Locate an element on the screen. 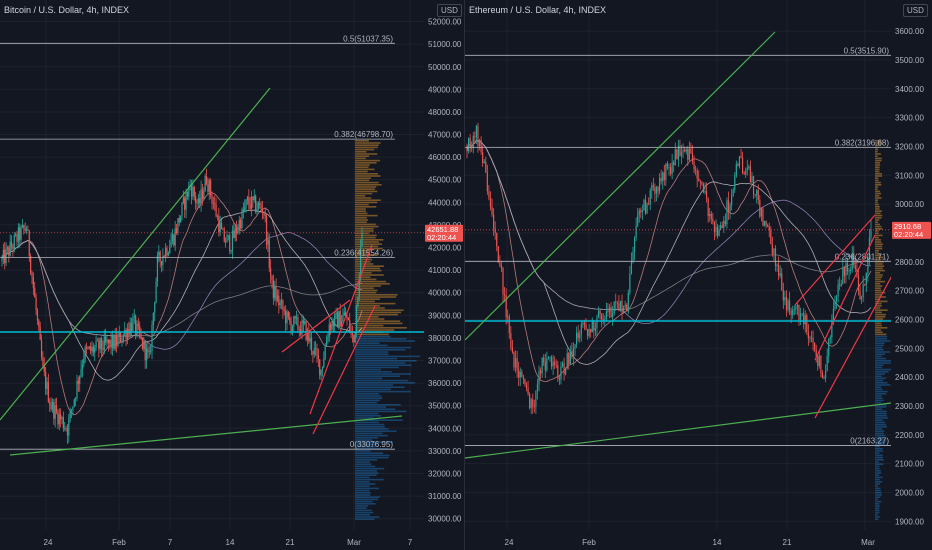 The image size is (932, 550). price-axis-label: 31000.00 is located at coordinates (445, 496).